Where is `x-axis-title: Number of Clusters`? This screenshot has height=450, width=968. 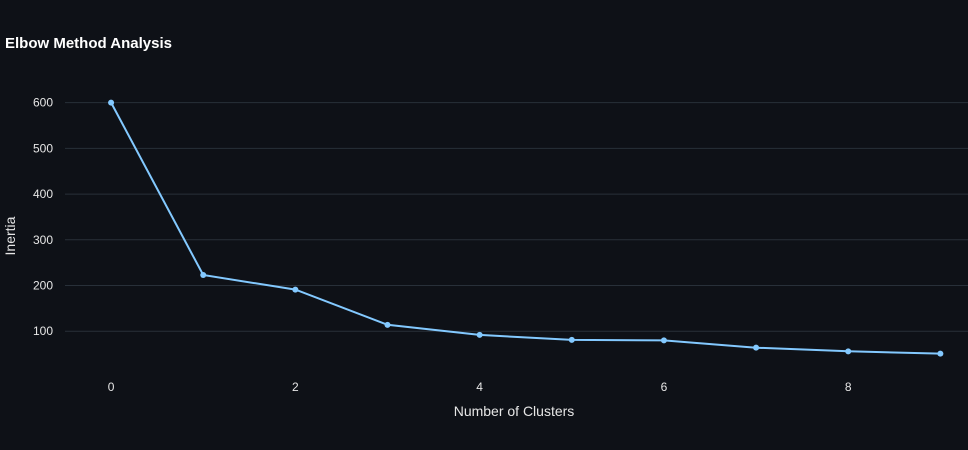
x-axis-title: Number of Clusters is located at coordinates (514, 411).